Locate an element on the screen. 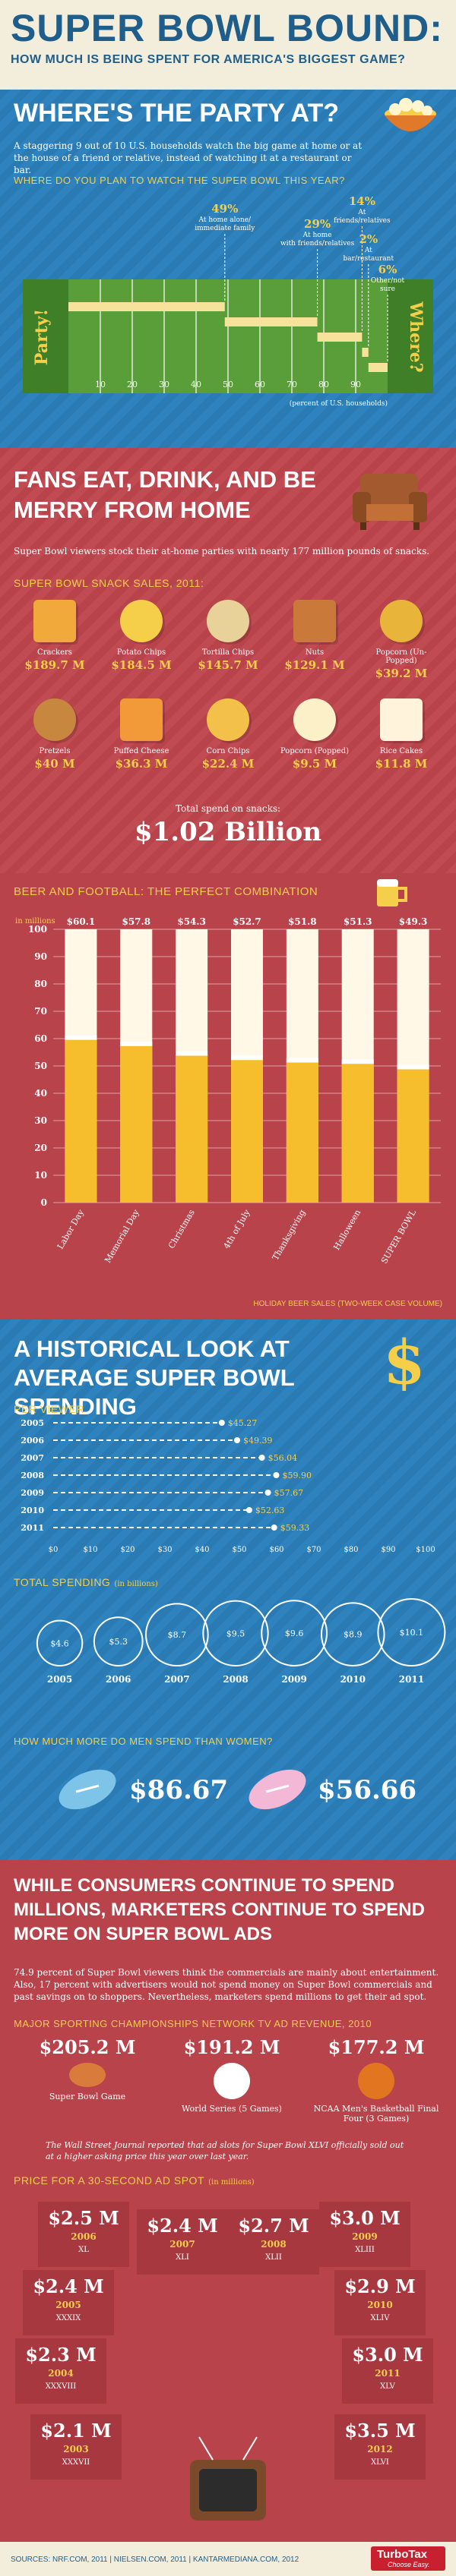 This screenshot has height=2576, width=456. spot-year-label: 2011 is located at coordinates (388, 2373).